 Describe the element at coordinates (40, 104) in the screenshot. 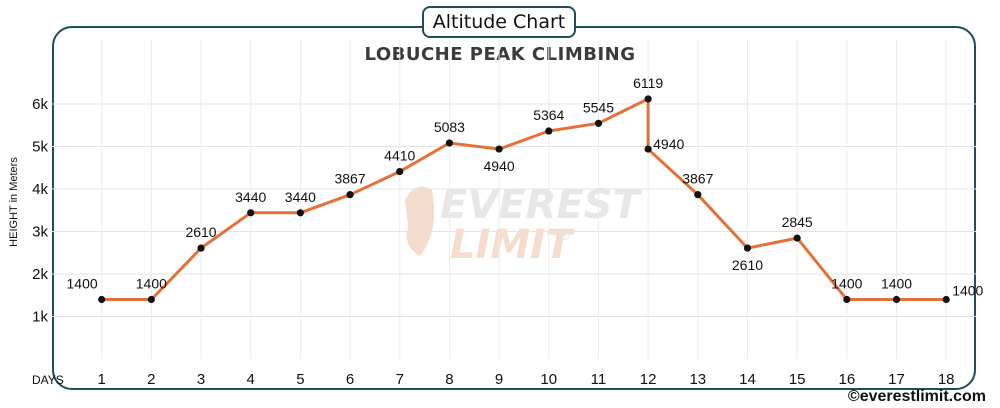

I see `y-tick-label: 6k` at that location.